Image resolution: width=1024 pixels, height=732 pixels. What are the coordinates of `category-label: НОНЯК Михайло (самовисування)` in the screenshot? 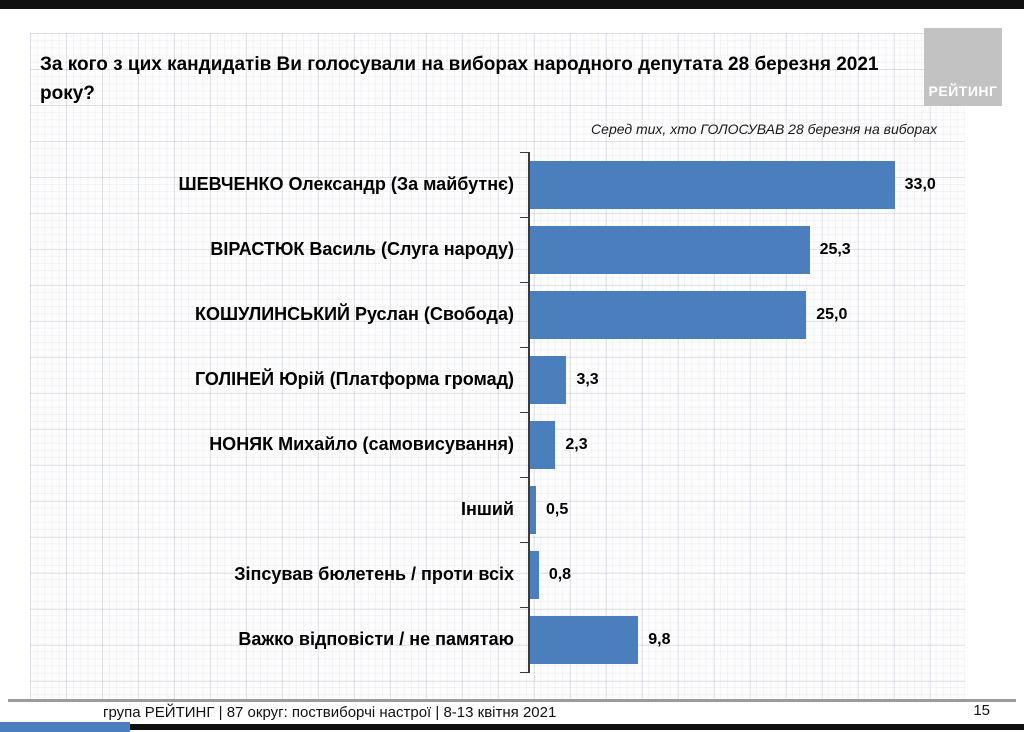 It's located at (361, 443).